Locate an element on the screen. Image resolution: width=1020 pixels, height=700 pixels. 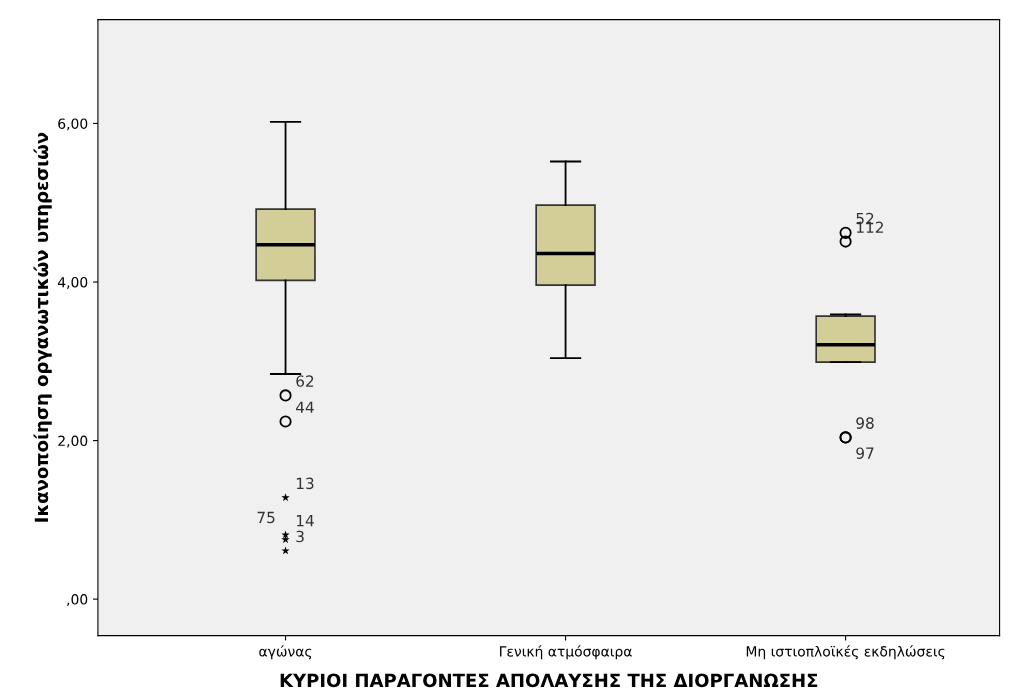
annotation: 97 is located at coordinates (865, 453).